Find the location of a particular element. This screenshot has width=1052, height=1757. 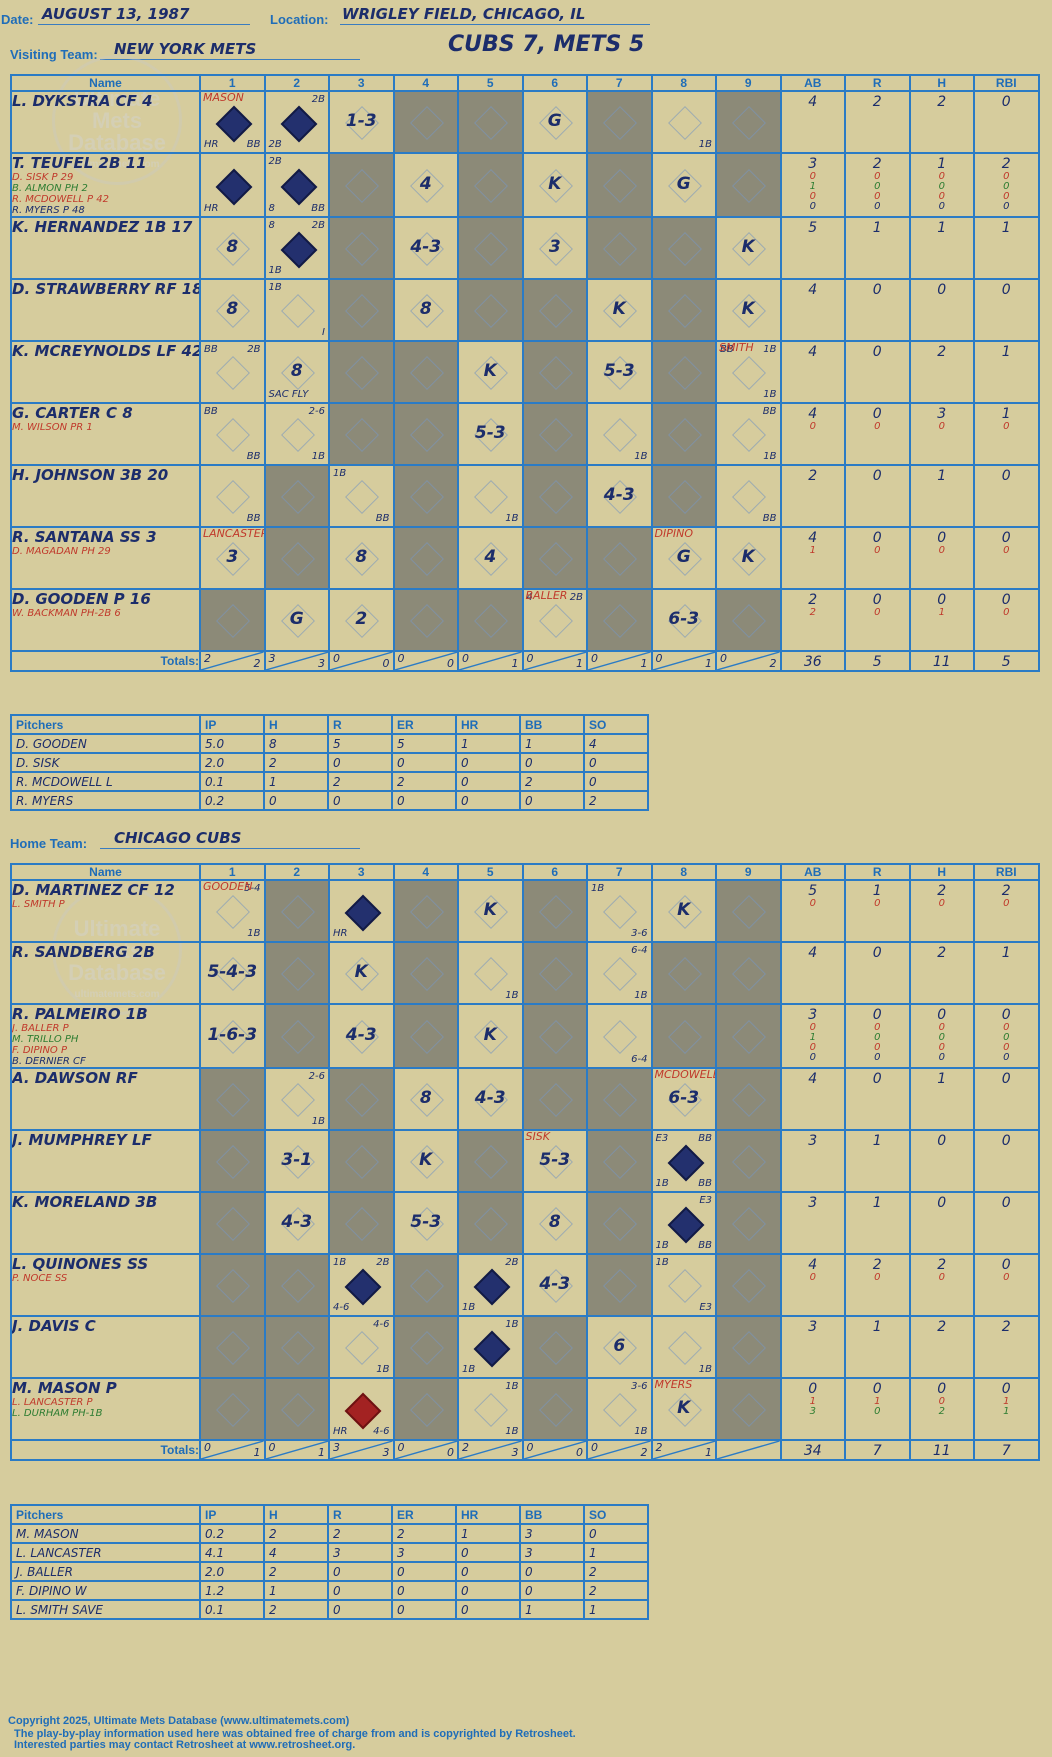

pitcher-stat-cell: 8 is located at coordinates (296, 743).